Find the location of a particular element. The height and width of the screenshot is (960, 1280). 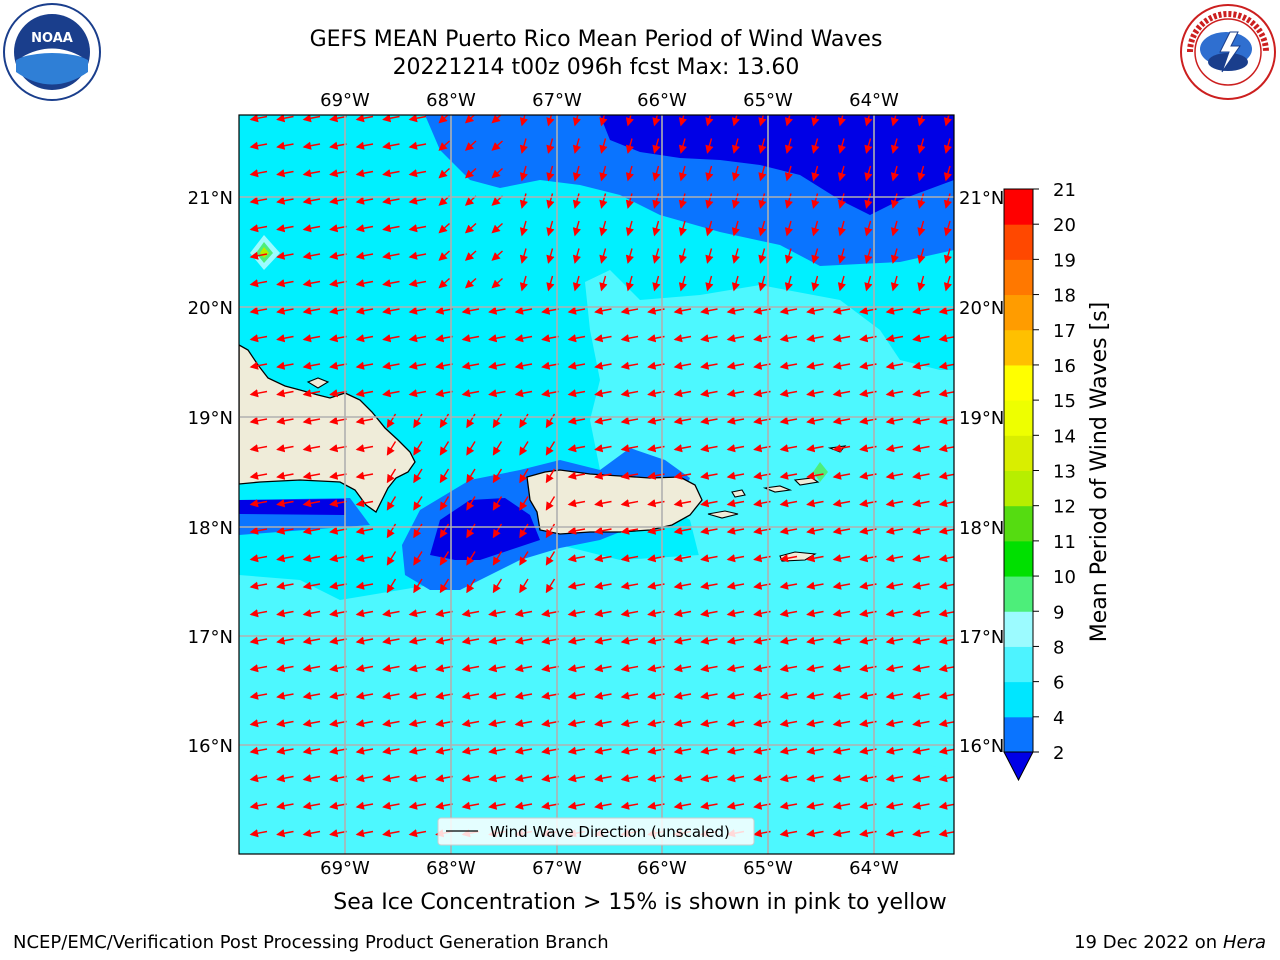

colorbar-tick-label: 21 is located at coordinates (1064, 190).